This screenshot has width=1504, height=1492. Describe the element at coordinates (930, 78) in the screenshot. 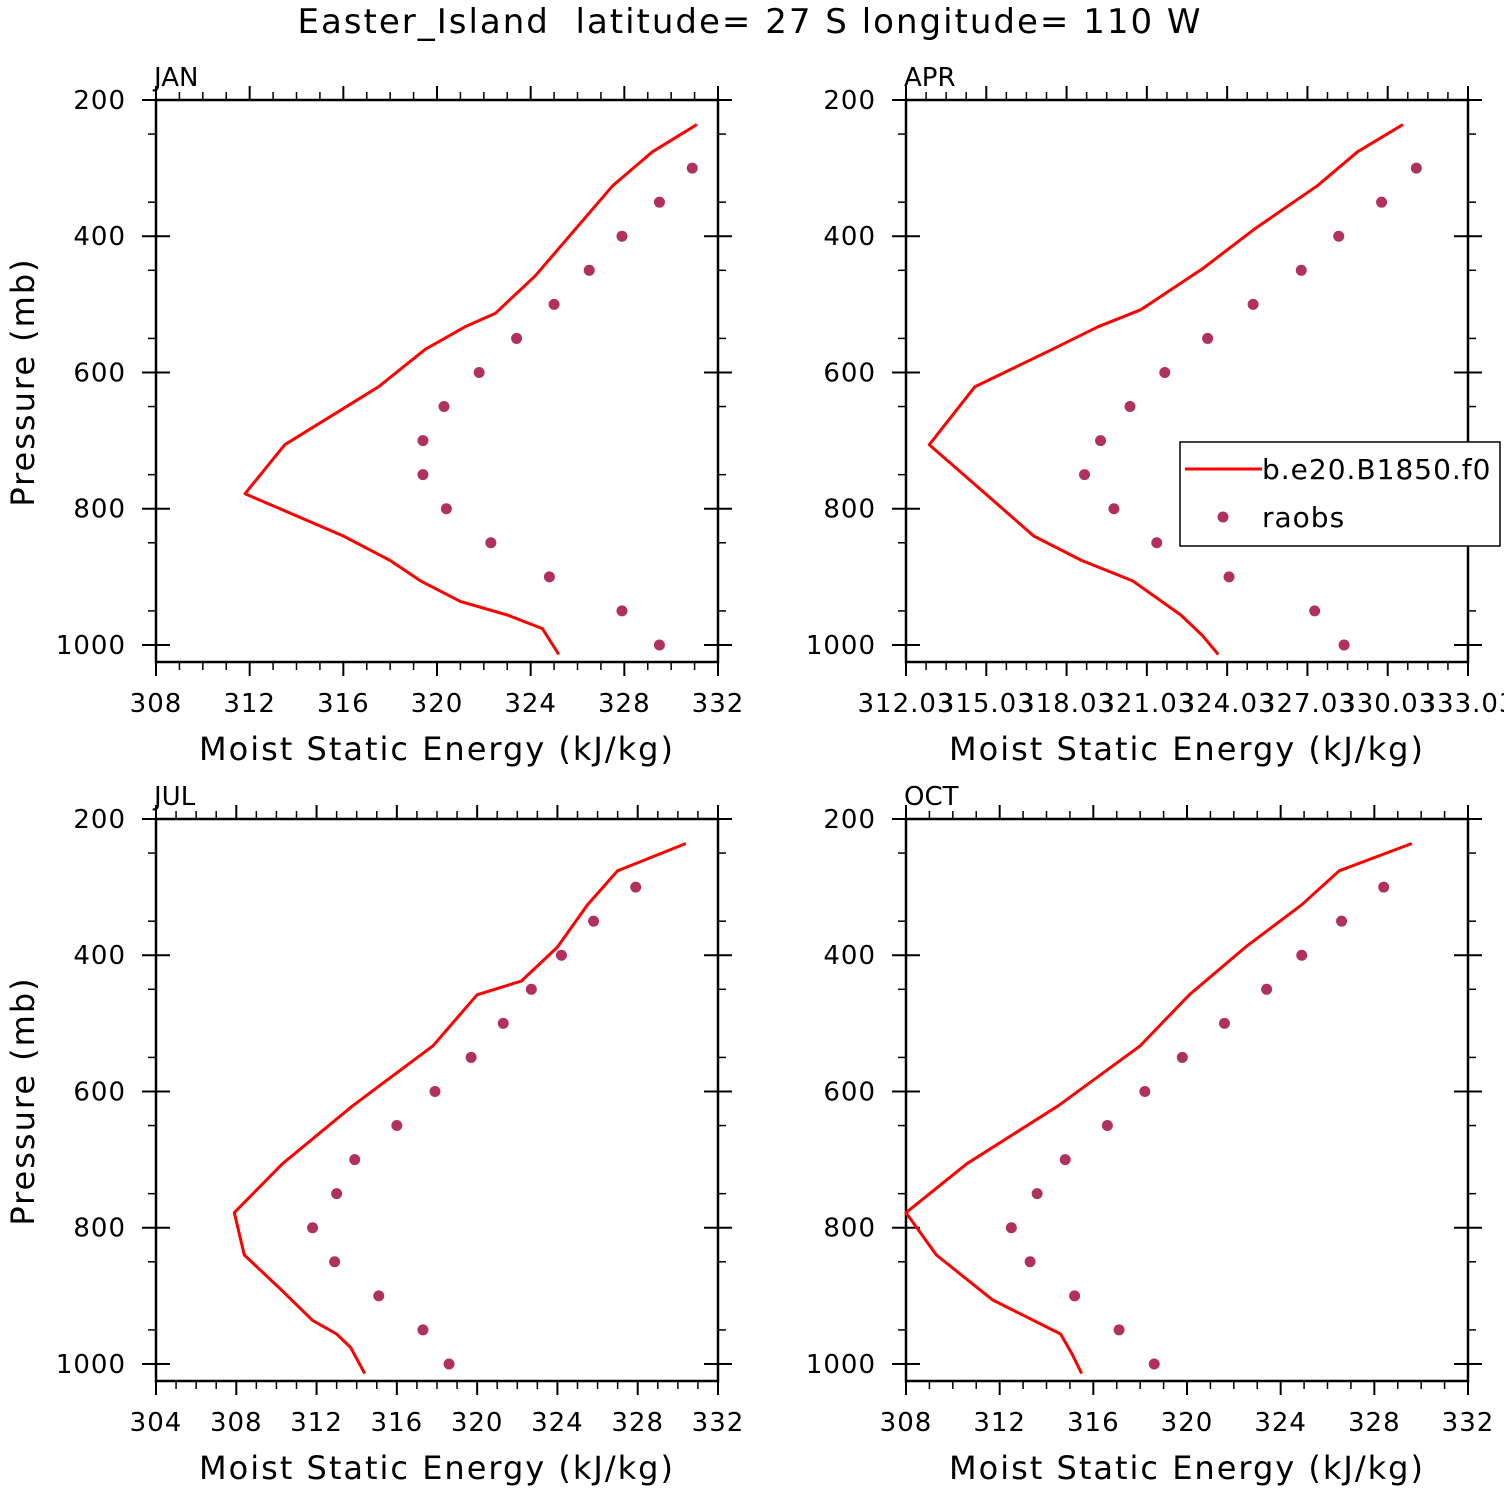

I see `panel-title: APR` at that location.